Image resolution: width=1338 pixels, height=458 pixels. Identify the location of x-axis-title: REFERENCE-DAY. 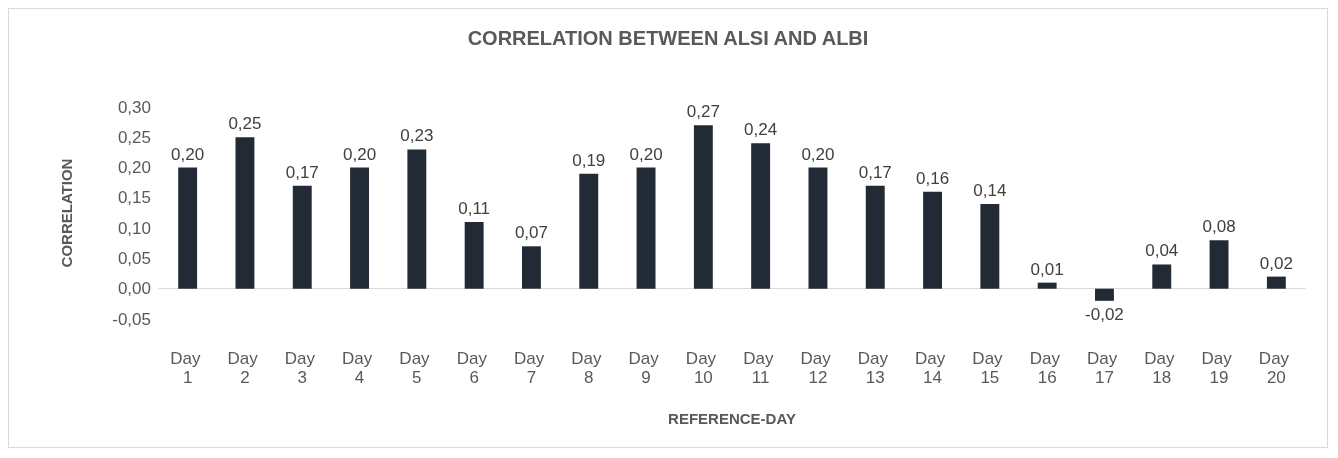
(732, 418).